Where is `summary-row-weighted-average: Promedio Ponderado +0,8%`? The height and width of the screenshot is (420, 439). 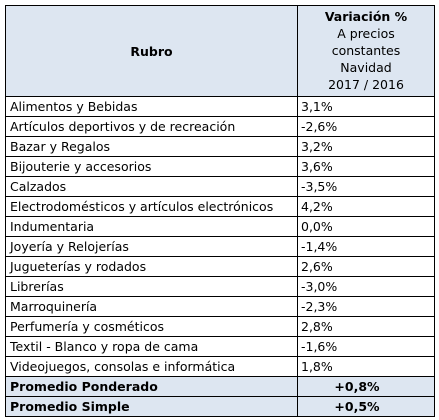
summary-row-weighted-average: Promedio Ponderado +0,8% is located at coordinates (220, 386).